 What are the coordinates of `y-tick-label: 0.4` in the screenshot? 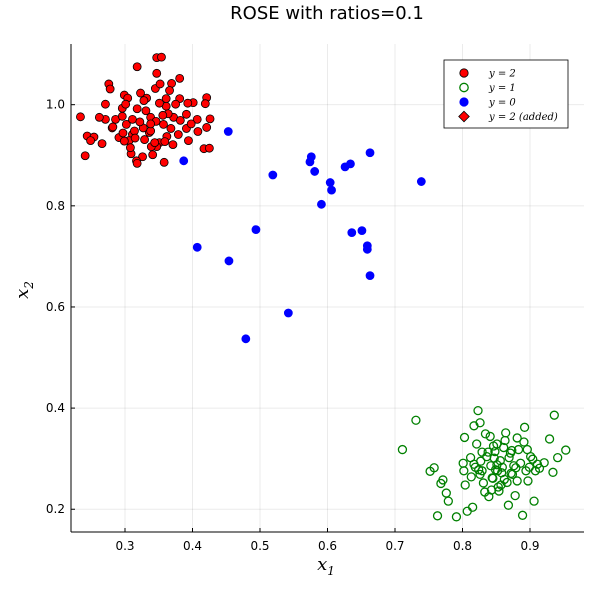 It's located at (55, 408).